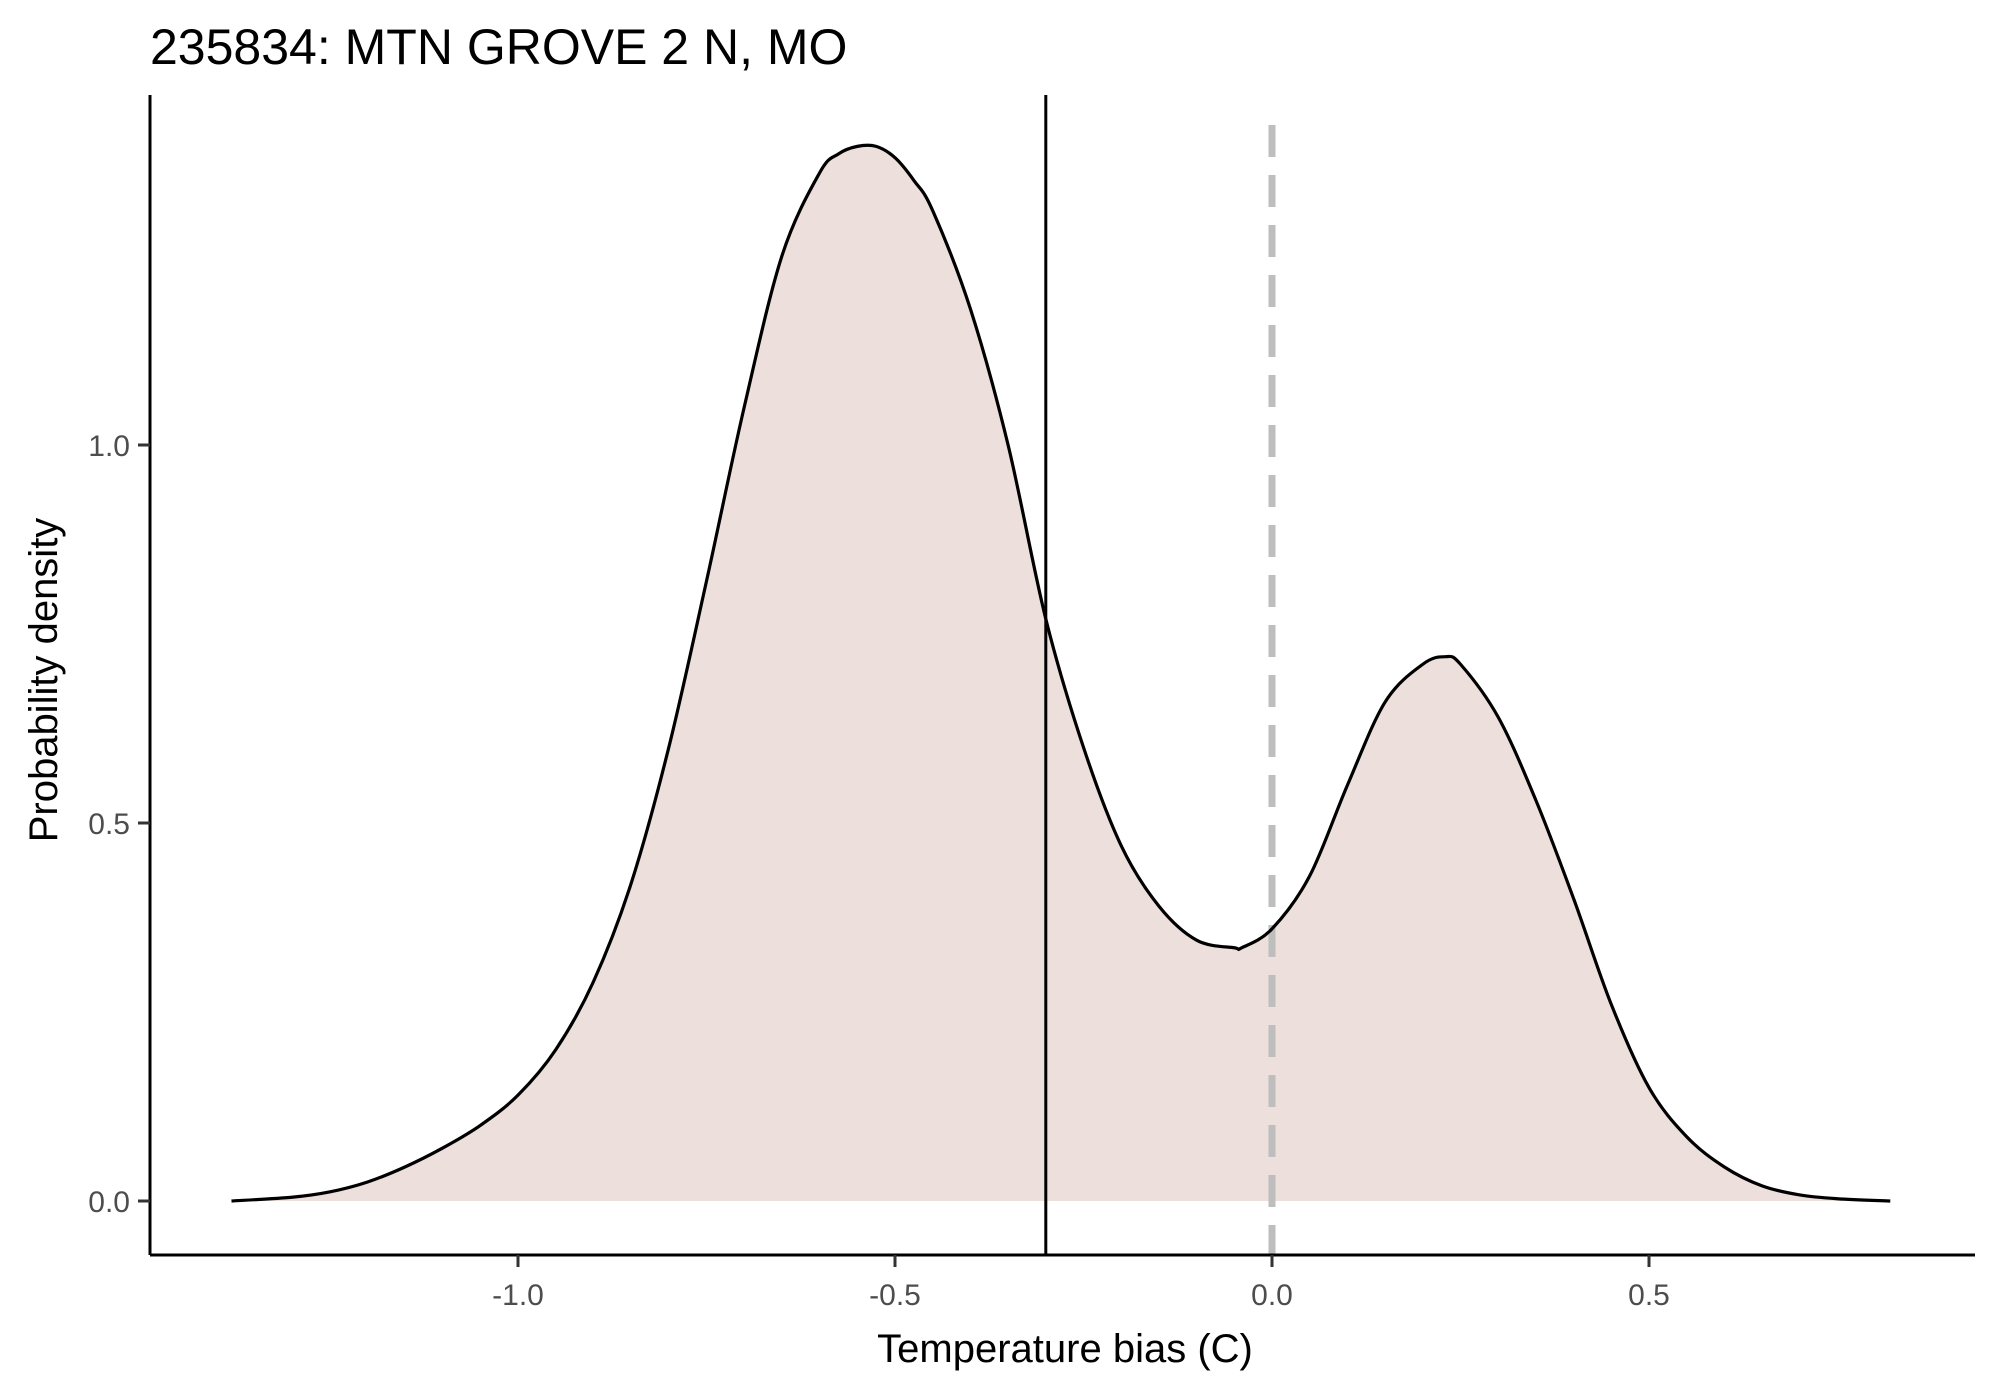  What do you see at coordinates (518, 1295) in the screenshot?
I see `x-tick-label: -1.0` at bounding box center [518, 1295].